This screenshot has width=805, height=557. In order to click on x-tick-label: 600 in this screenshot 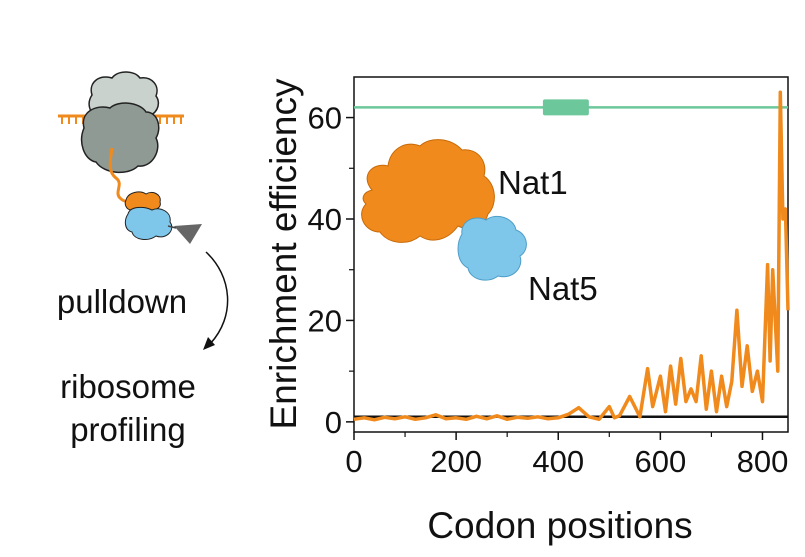, I will do `click(660, 461)`.